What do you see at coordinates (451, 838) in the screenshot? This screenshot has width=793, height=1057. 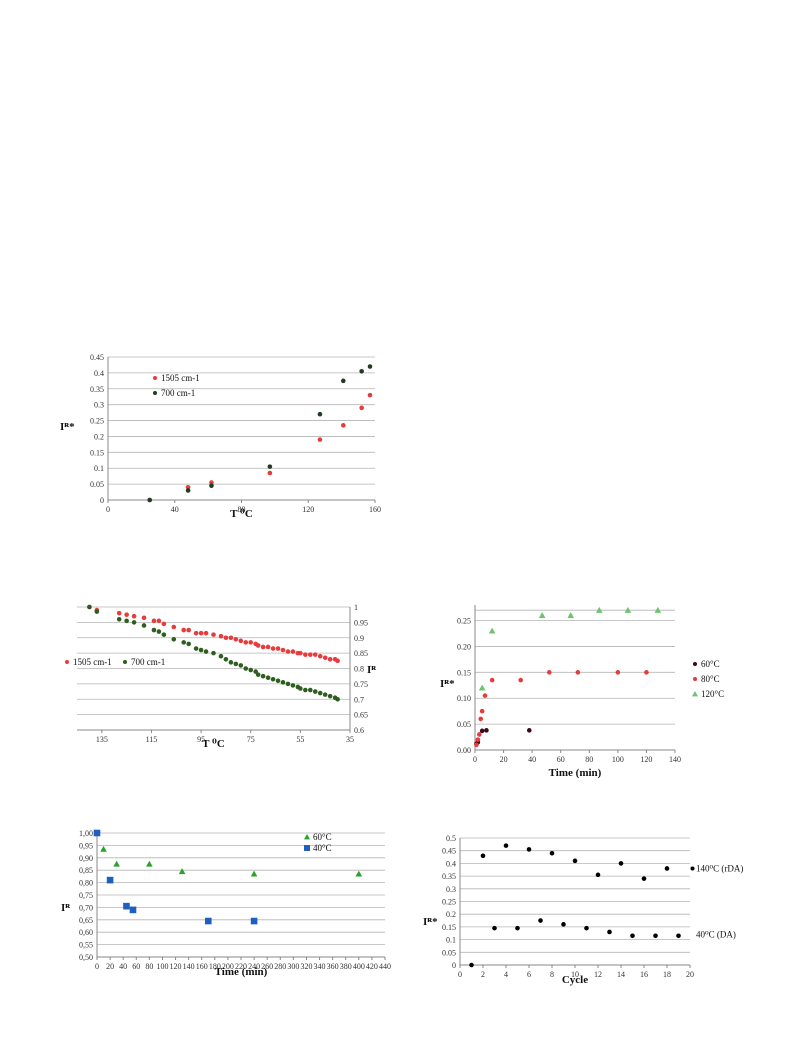 I see `y-tick-label: 0.5` at bounding box center [451, 838].